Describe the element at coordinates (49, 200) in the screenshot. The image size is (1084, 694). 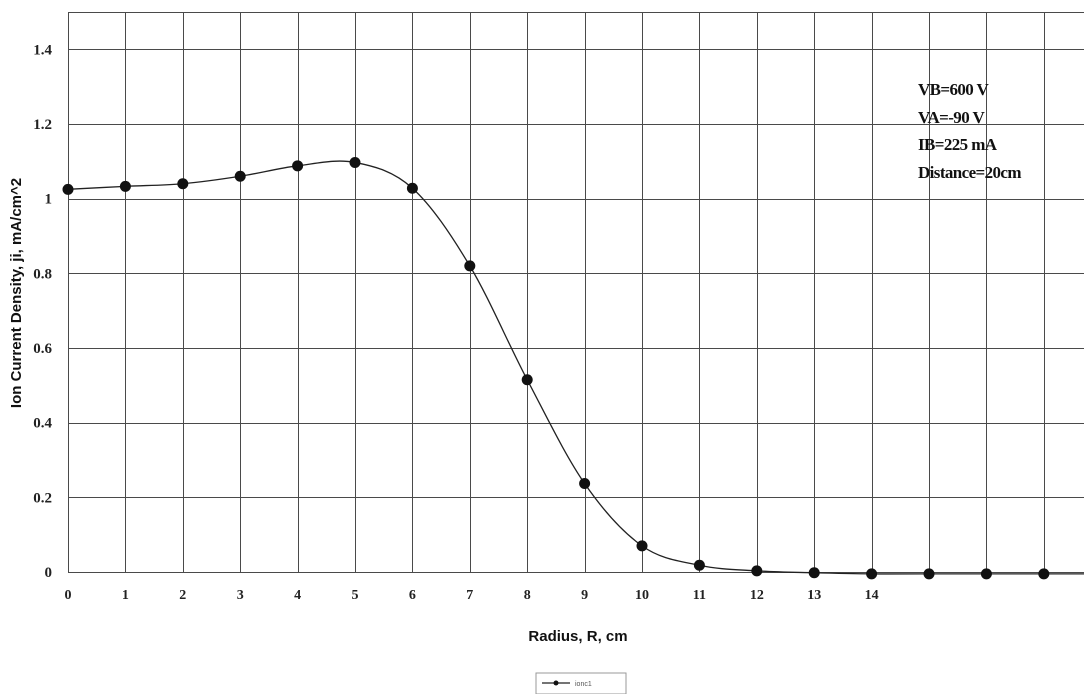
I see `y-tick-label: 1` at that location.